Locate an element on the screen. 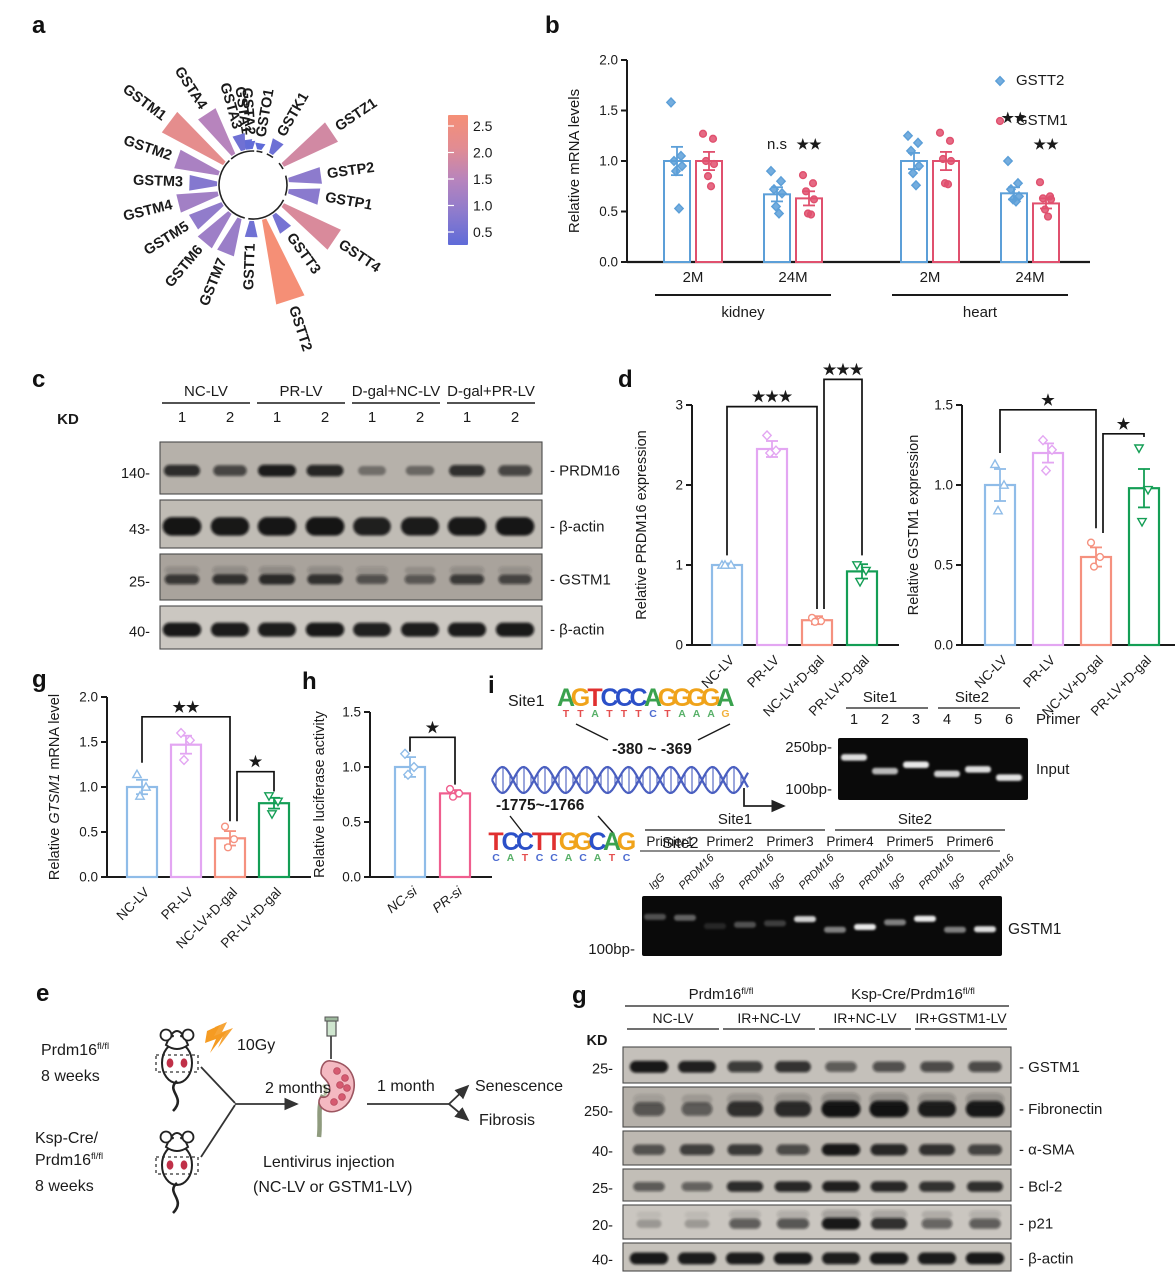 The image size is (1175, 1273). blot-group-label: IR+GSTM1-LV is located at coordinates (961, 1018).